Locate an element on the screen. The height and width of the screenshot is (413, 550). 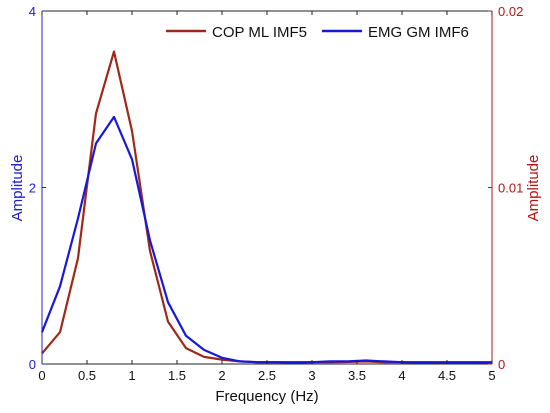
x-tick-label: 0.5 is located at coordinates (87, 375).